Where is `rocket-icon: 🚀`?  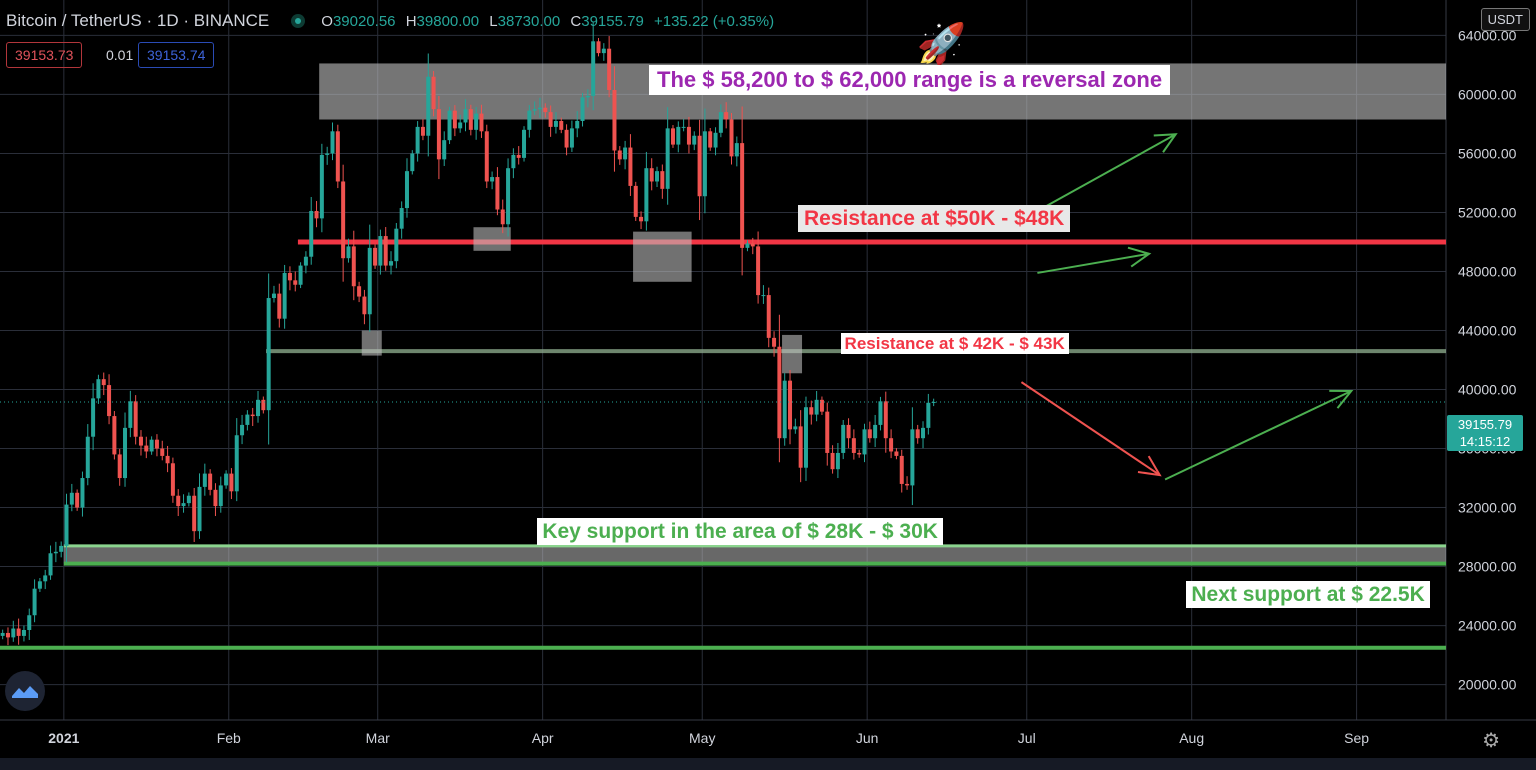 rocket-icon: 🚀 is located at coordinates (942, 44).